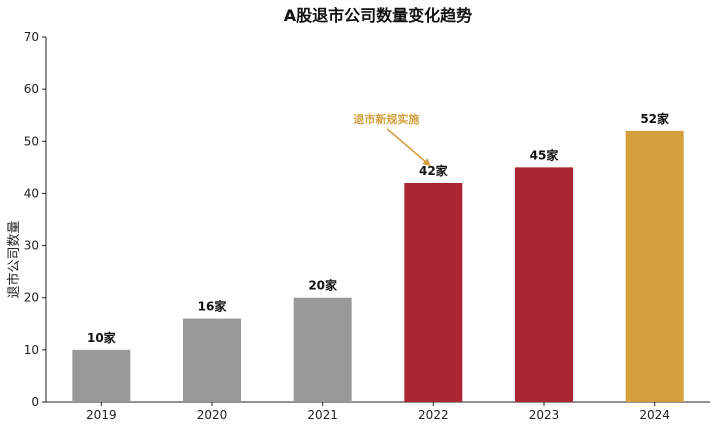 The image size is (719, 428). Describe the element at coordinates (101, 415) in the screenshot. I see `x-tick-label: 2019` at that location.